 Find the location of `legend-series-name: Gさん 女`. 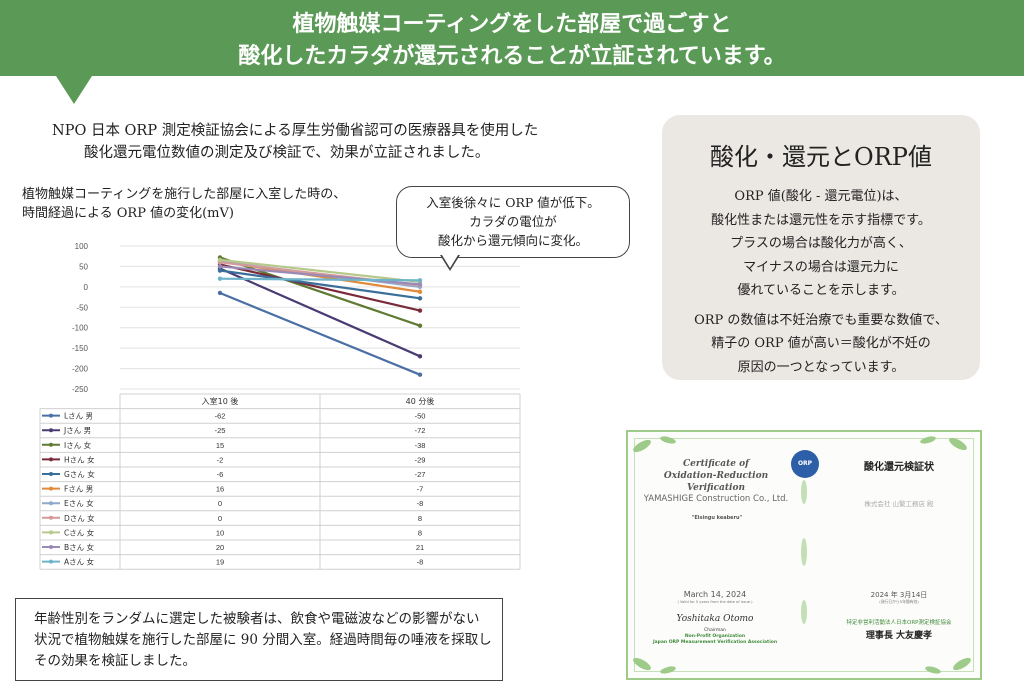

legend-series-name: Gさん 女 is located at coordinates (79, 474).